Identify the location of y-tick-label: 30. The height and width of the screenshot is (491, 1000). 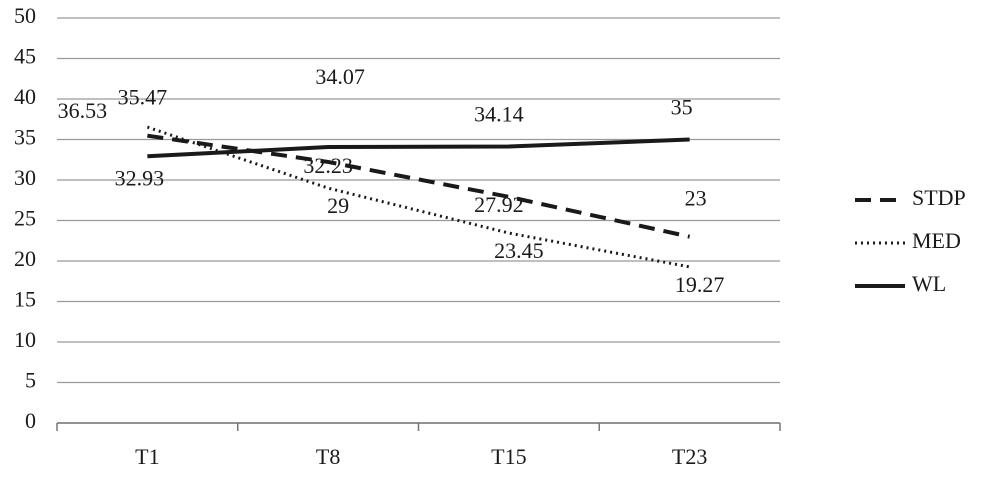
(25, 177).